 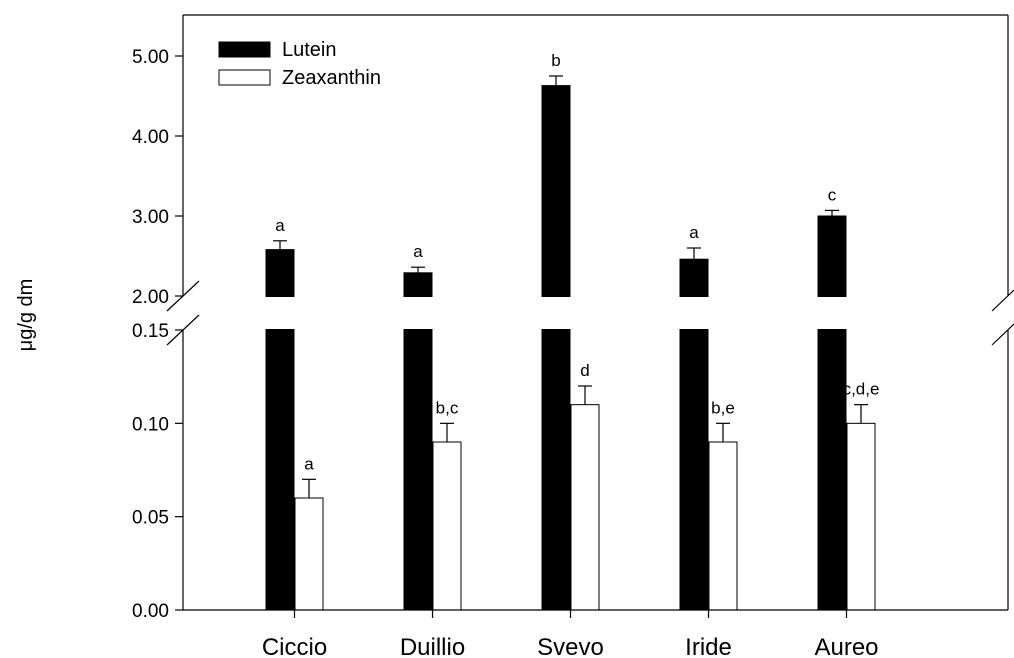 What do you see at coordinates (150, 297) in the screenshot?
I see `y-tick-label: 2.00` at bounding box center [150, 297].